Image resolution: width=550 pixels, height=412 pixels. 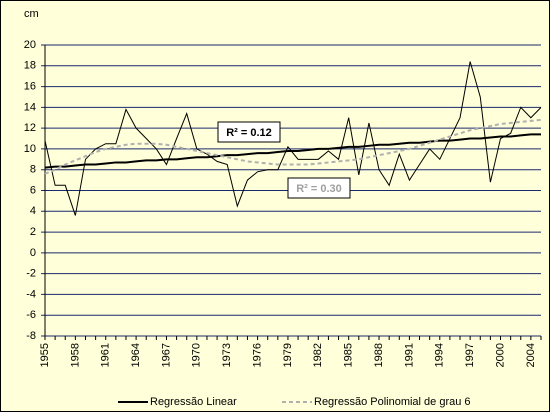 I want to click on y-axis-label: cm, so click(x=31, y=14).